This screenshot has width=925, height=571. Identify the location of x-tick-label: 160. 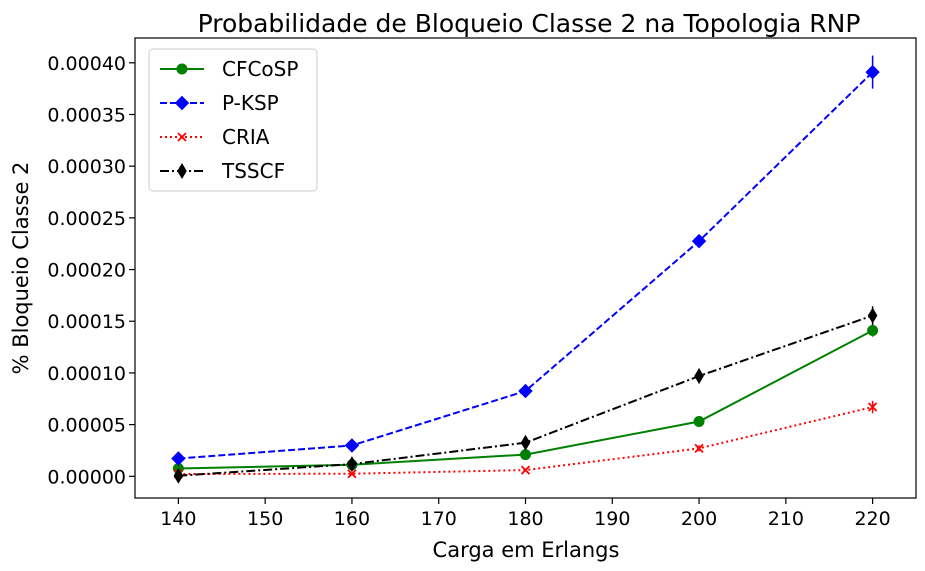
(352, 519).